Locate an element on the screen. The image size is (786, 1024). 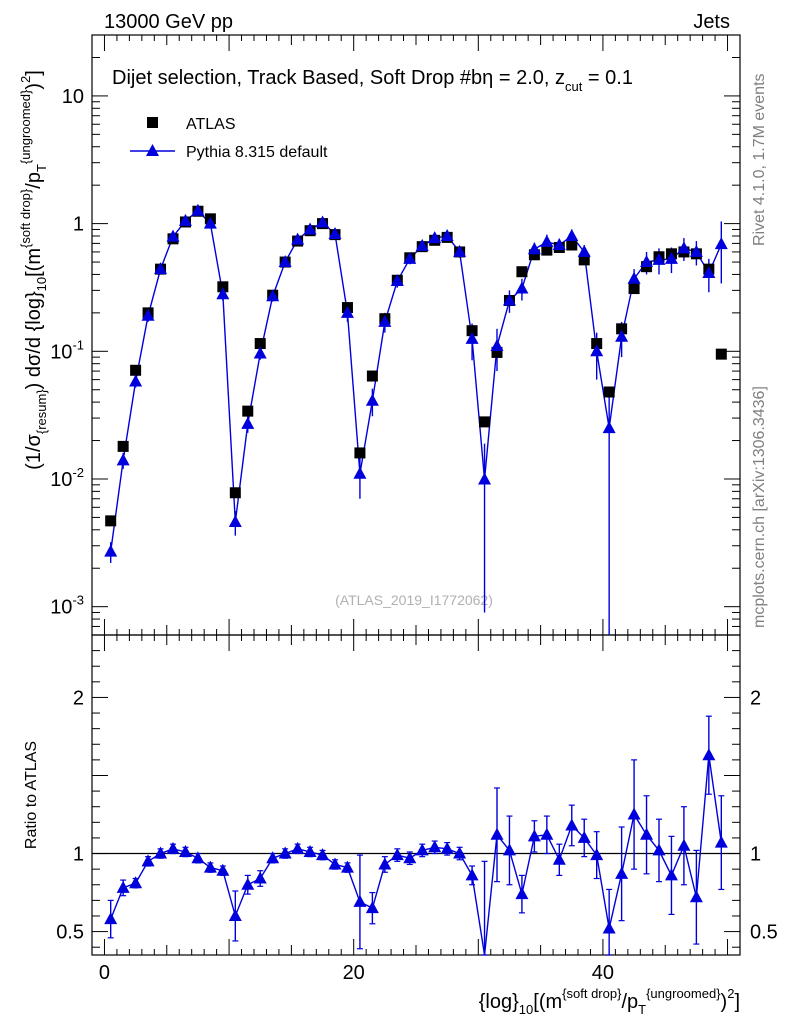
x-tick-label: 40 is located at coordinates (603, 973).